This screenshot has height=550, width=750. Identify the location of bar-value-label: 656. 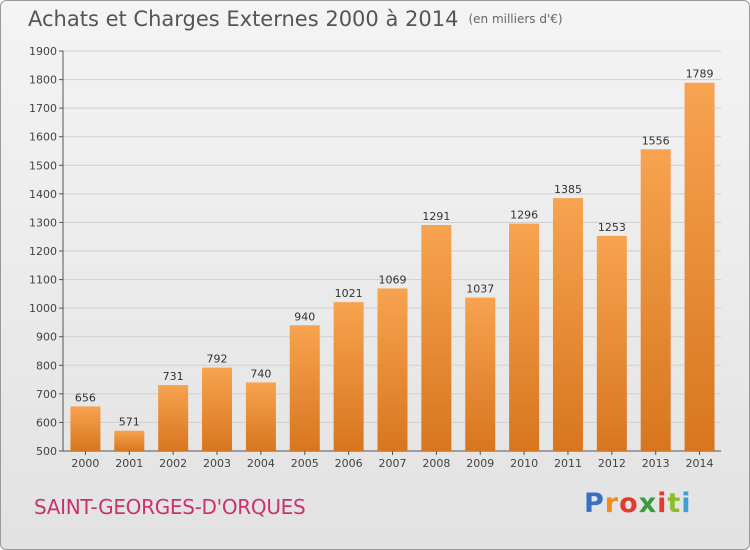
(85, 397).